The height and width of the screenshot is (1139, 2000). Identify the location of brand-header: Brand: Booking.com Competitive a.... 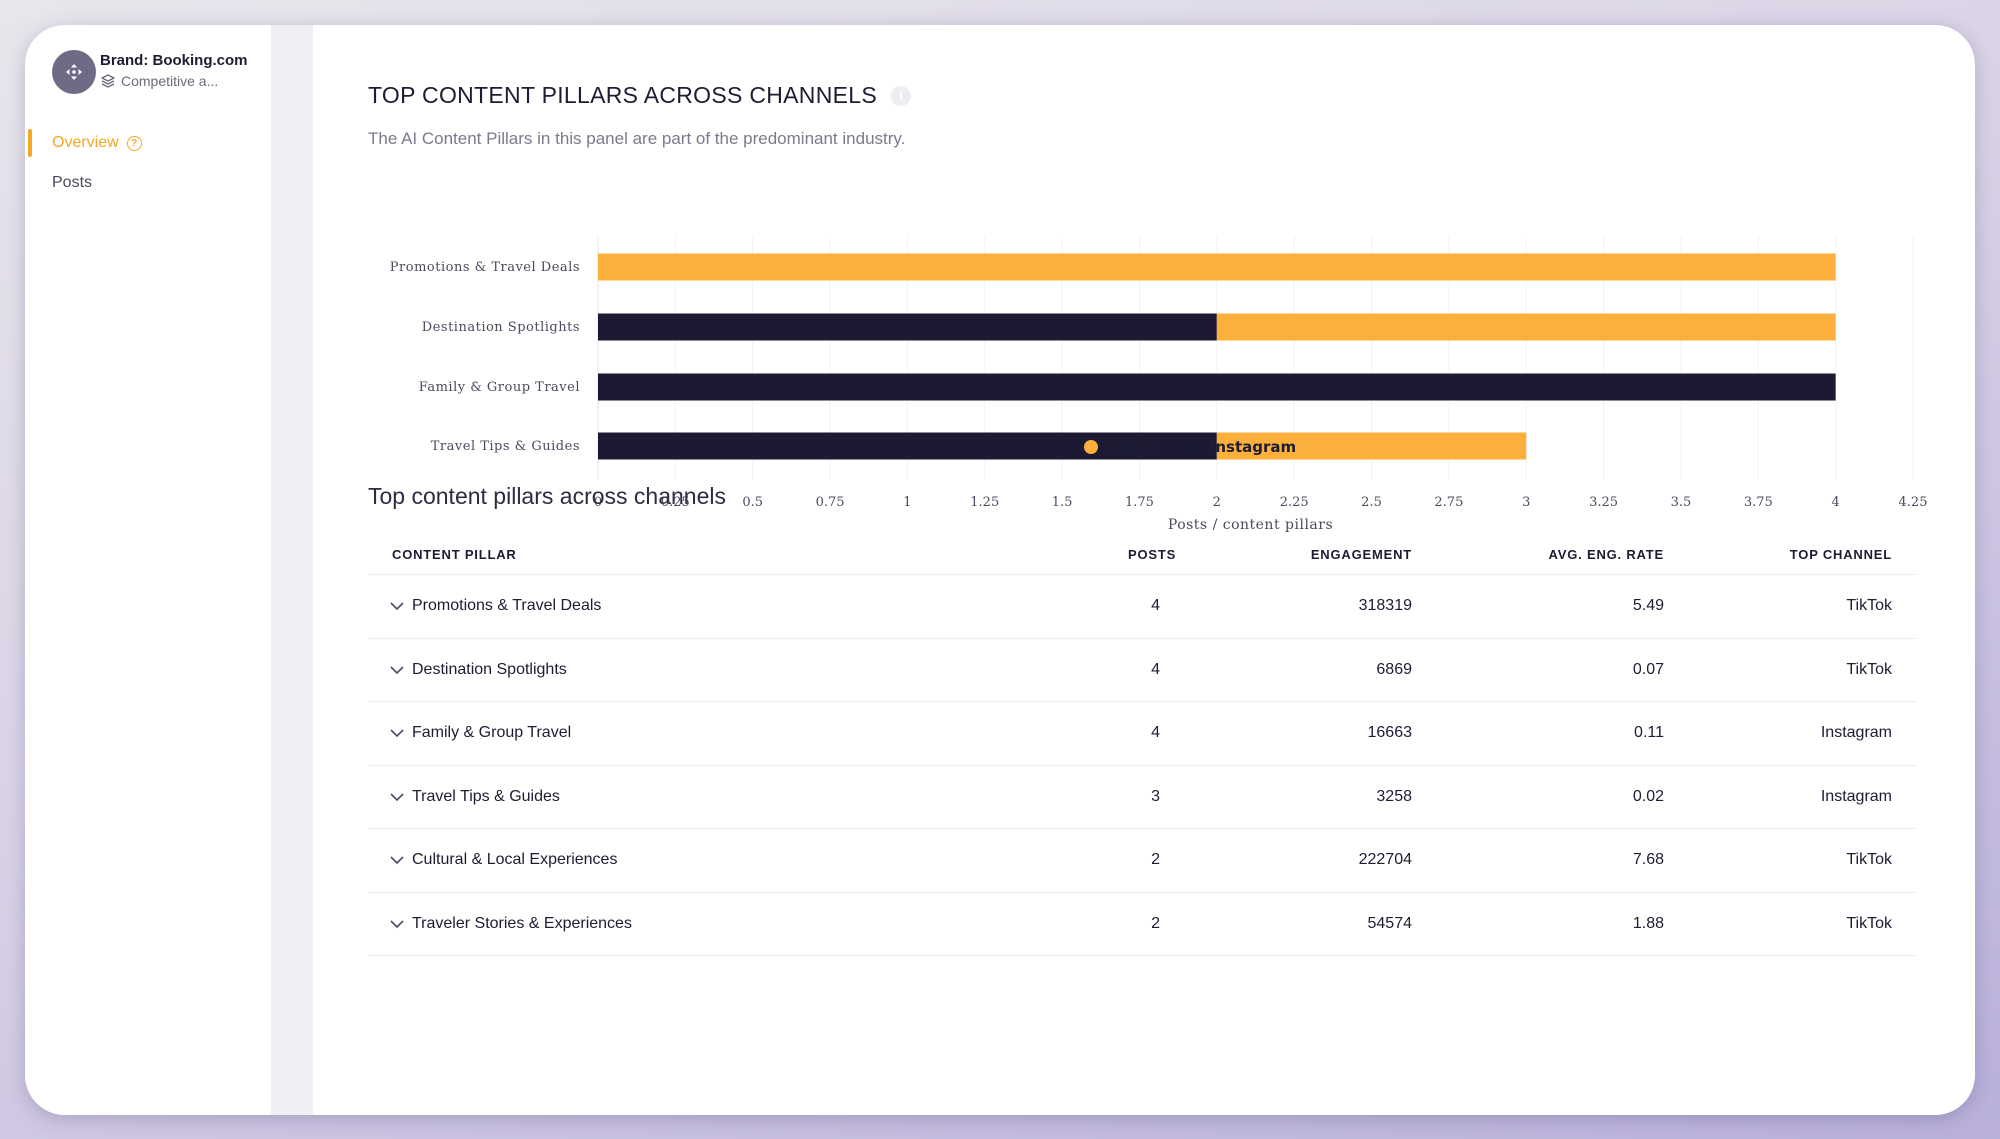
(150, 71).